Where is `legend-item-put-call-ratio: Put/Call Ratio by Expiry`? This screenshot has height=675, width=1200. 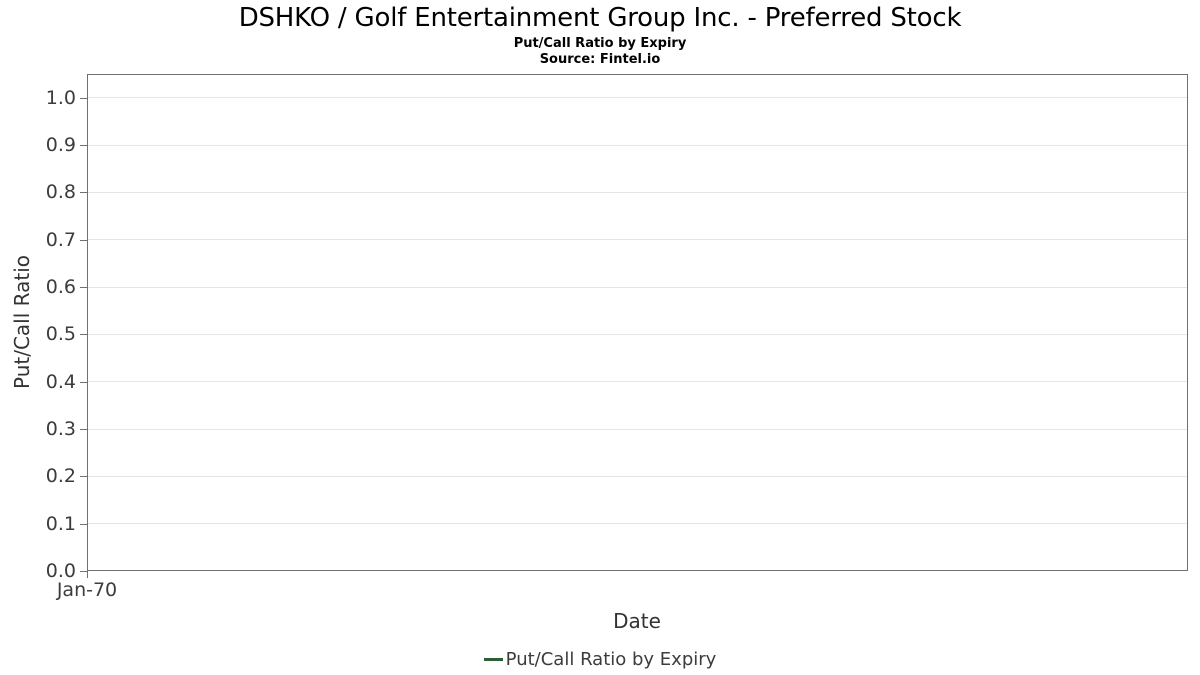 legend-item-put-call-ratio: Put/Call Ratio by Expiry is located at coordinates (600, 659).